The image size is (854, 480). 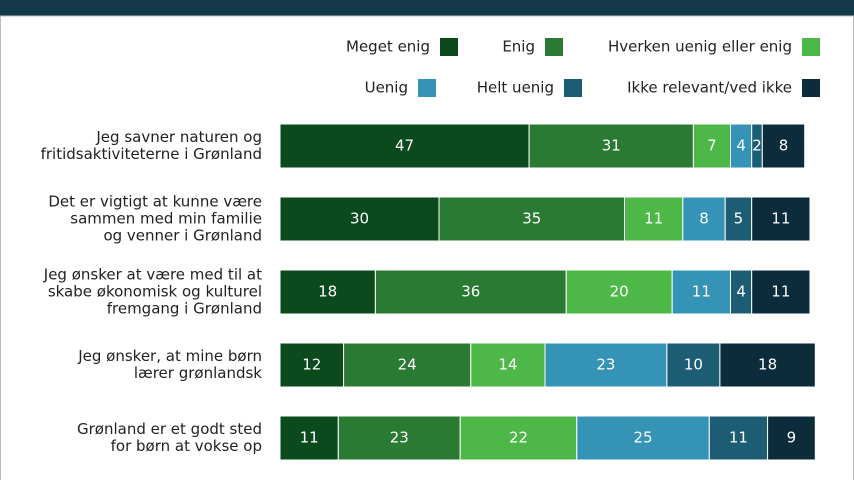 I want to click on value-label: 36, so click(x=470, y=292).